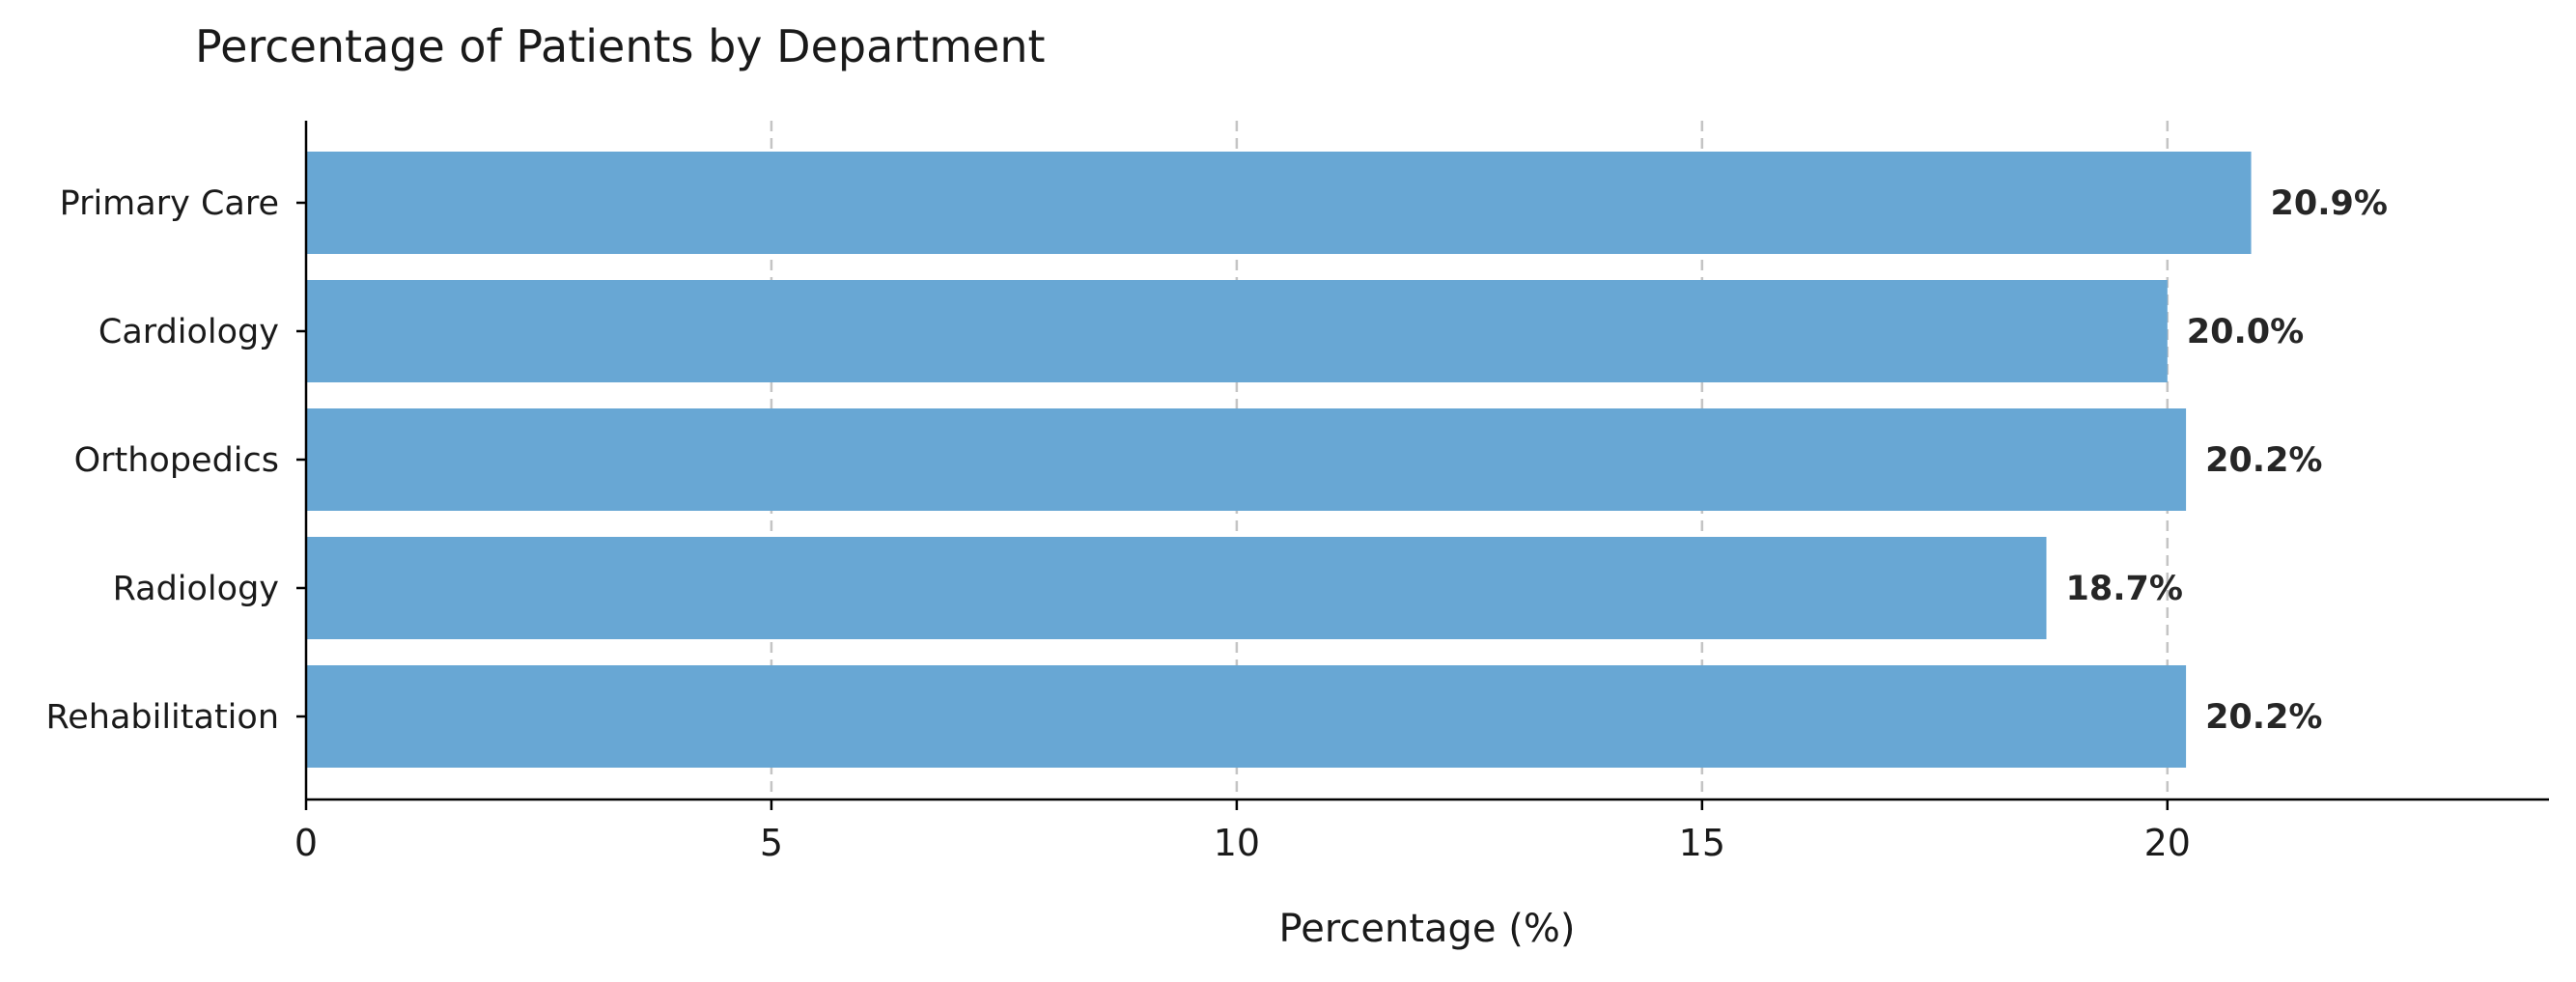 This screenshot has height=982, width=2576. What do you see at coordinates (1427, 929) in the screenshot?
I see `x-axis-label: Percentage (%)` at bounding box center [1427, 929].